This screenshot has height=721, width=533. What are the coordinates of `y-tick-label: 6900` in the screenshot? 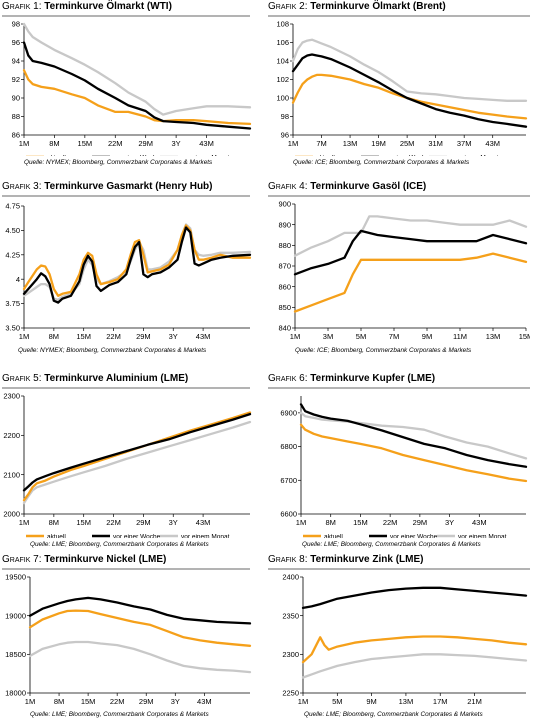 It's located at (288, 412).